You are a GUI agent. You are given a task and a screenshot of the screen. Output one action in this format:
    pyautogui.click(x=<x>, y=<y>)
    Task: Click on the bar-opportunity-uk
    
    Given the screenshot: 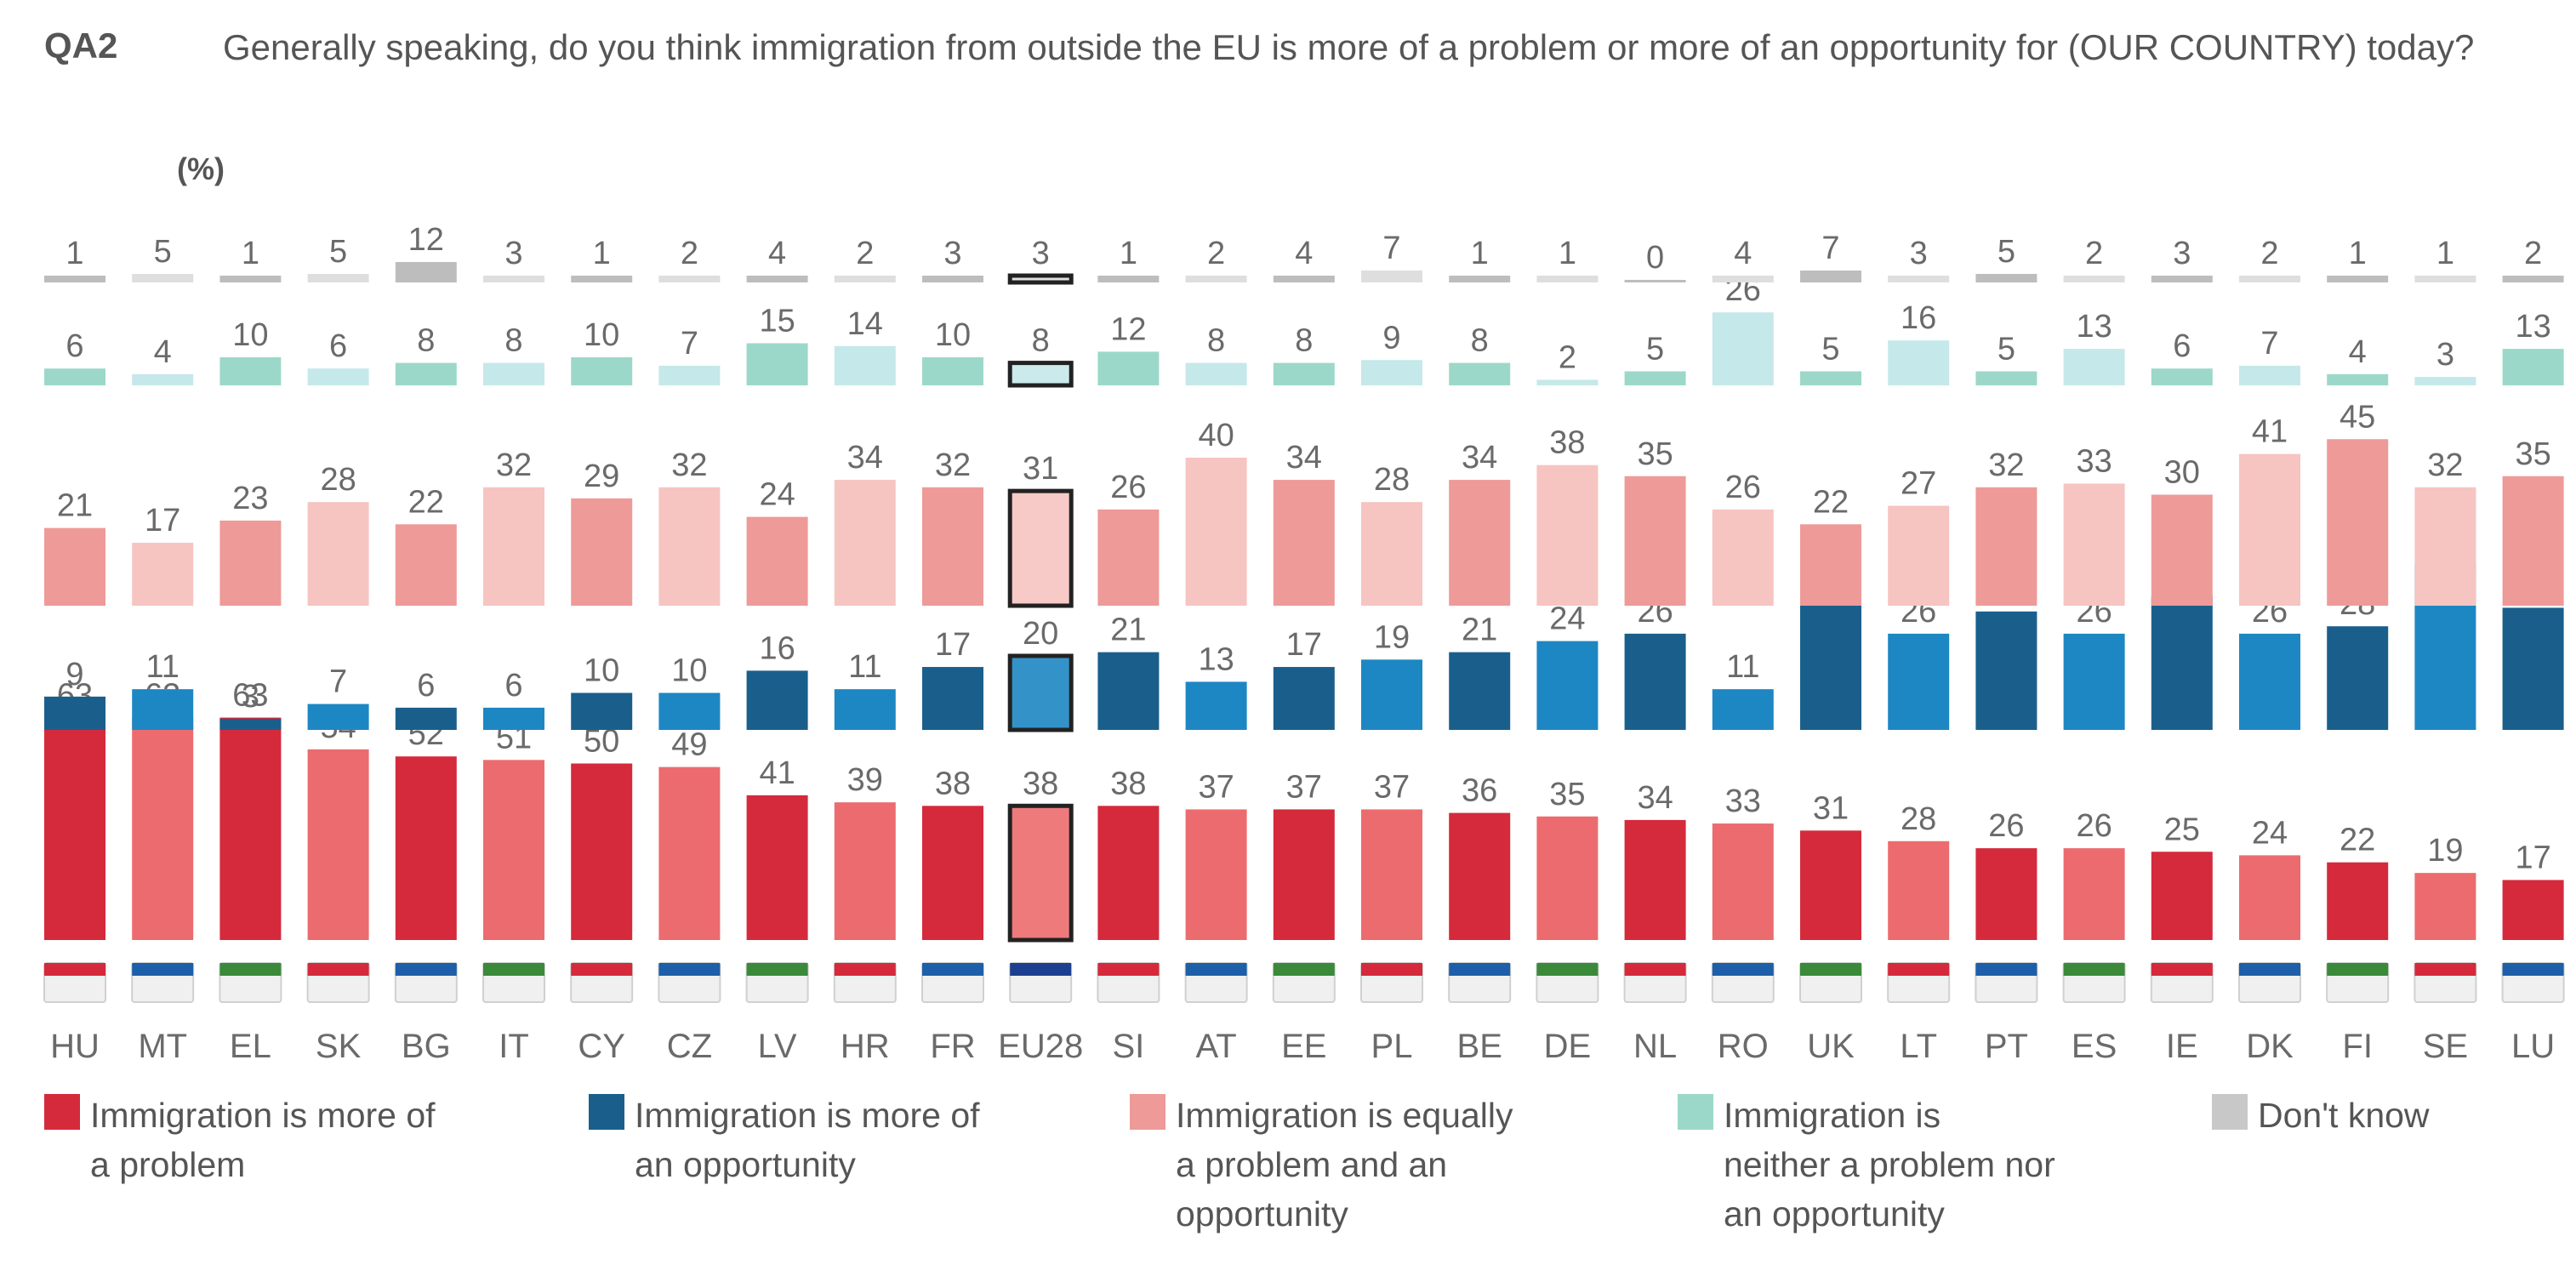 What is the action you would take?
    pyautogui.click(x=1830, y=665)
    